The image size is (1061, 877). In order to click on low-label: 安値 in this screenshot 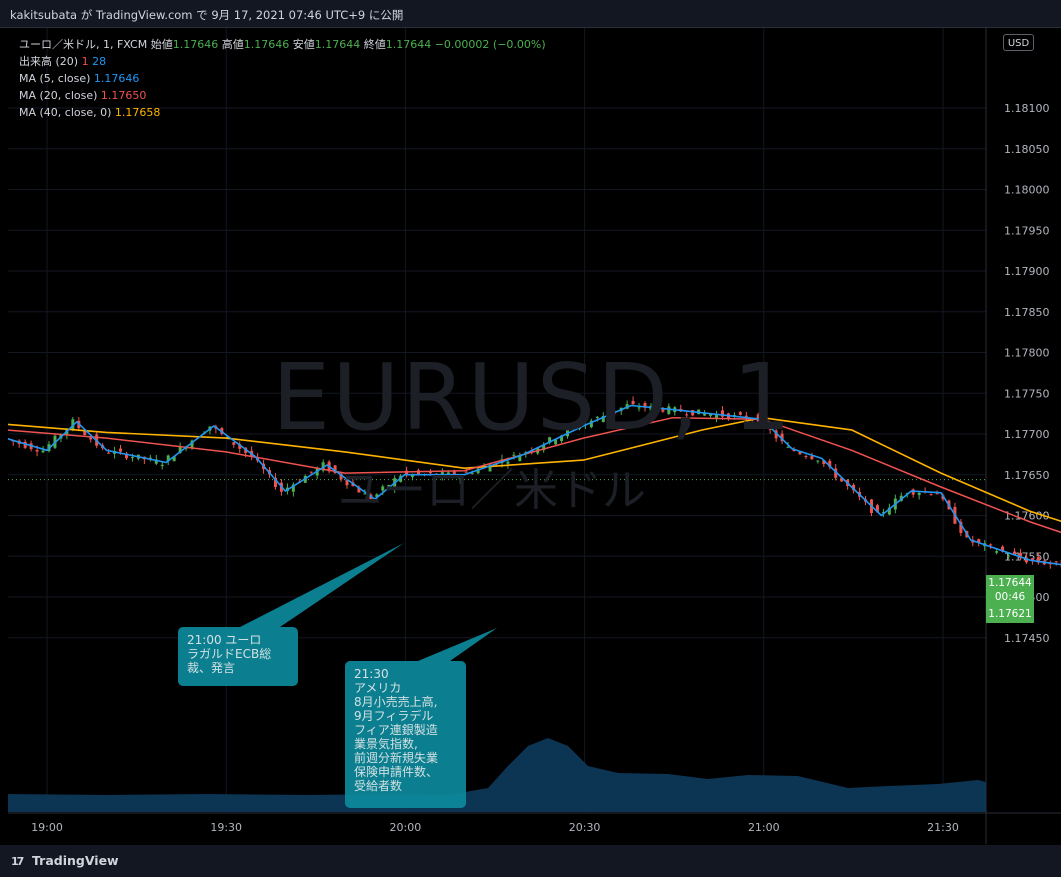, I will do `click(303, 44)`.